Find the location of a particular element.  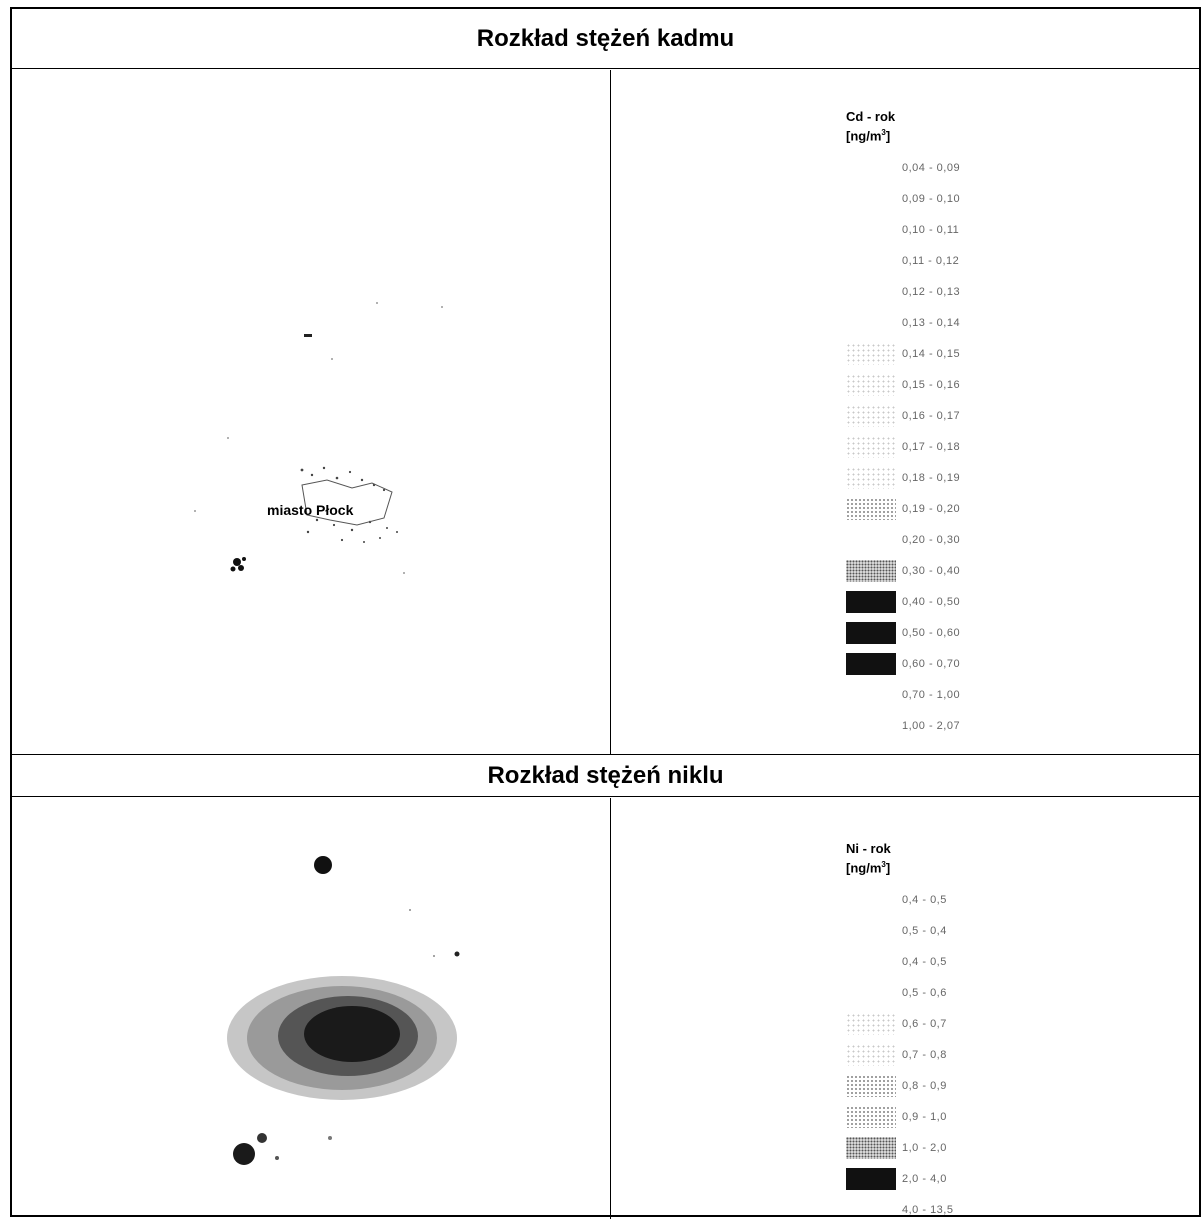

cadmium-legend-item: 0,17 - 0,18 is located at coordinates (903, 446).